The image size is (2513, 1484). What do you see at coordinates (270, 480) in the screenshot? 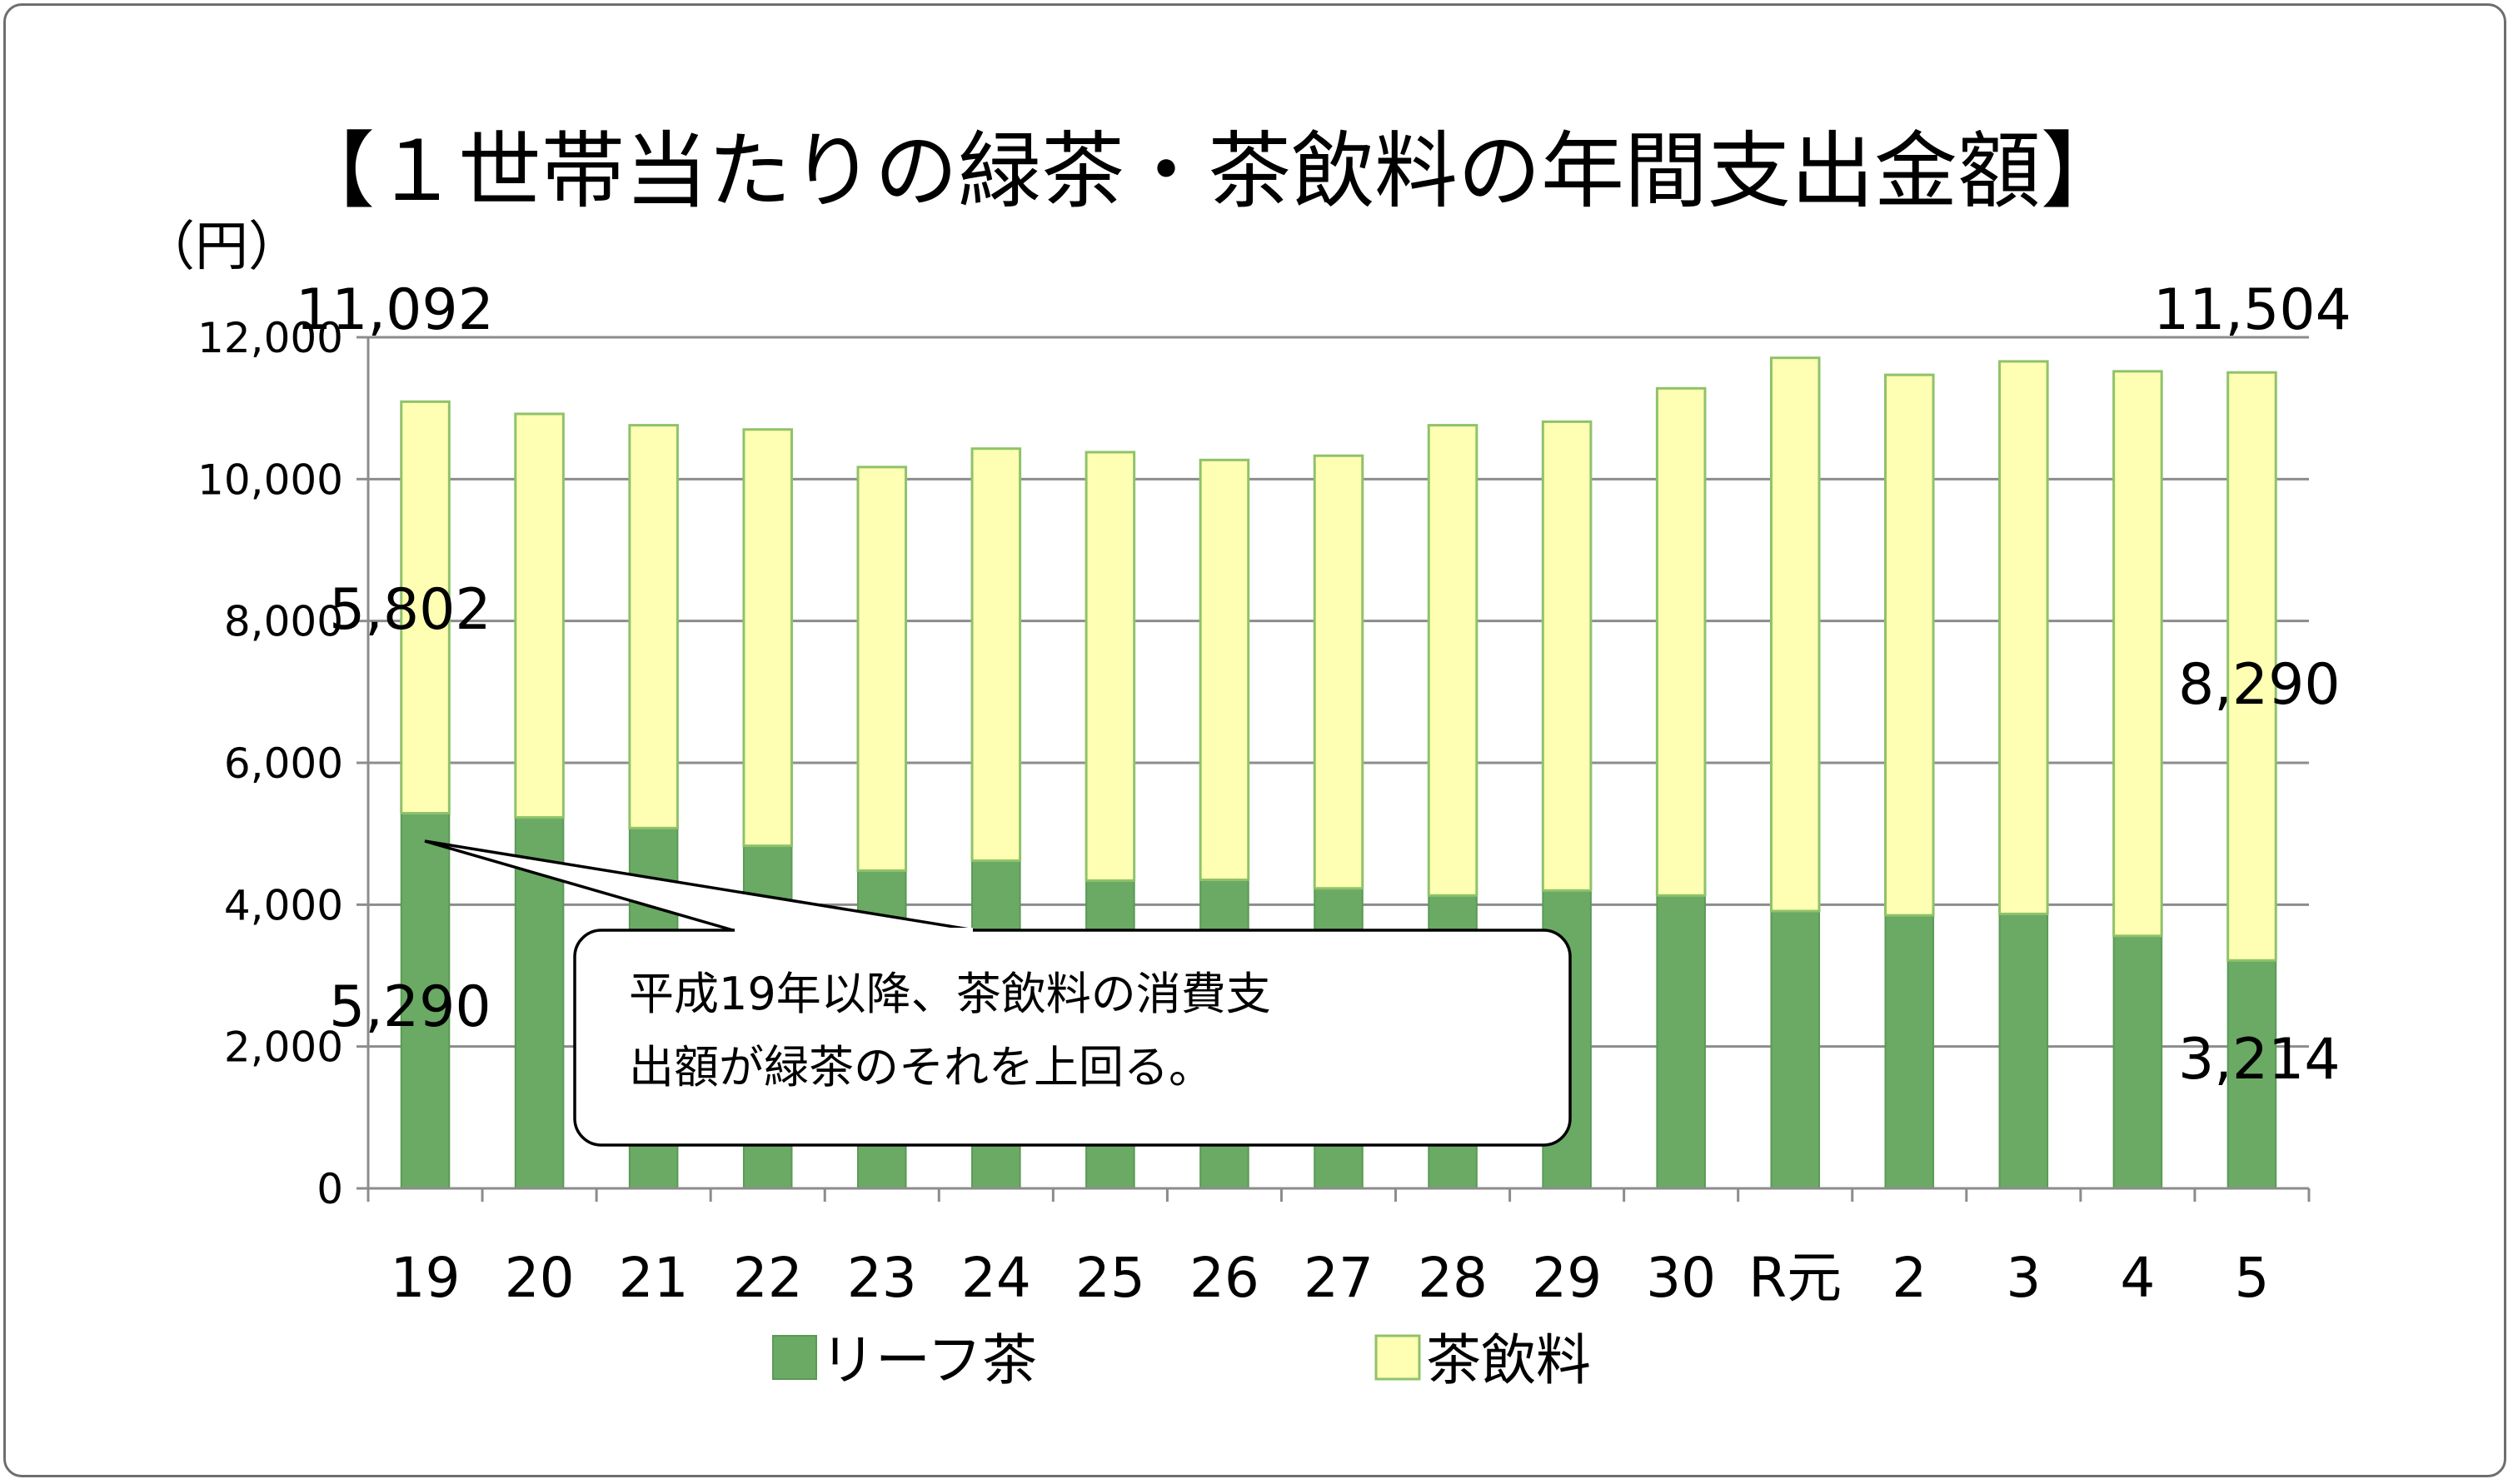
I see `y-tick-label: 10,000` at bounding box center [270, 480].